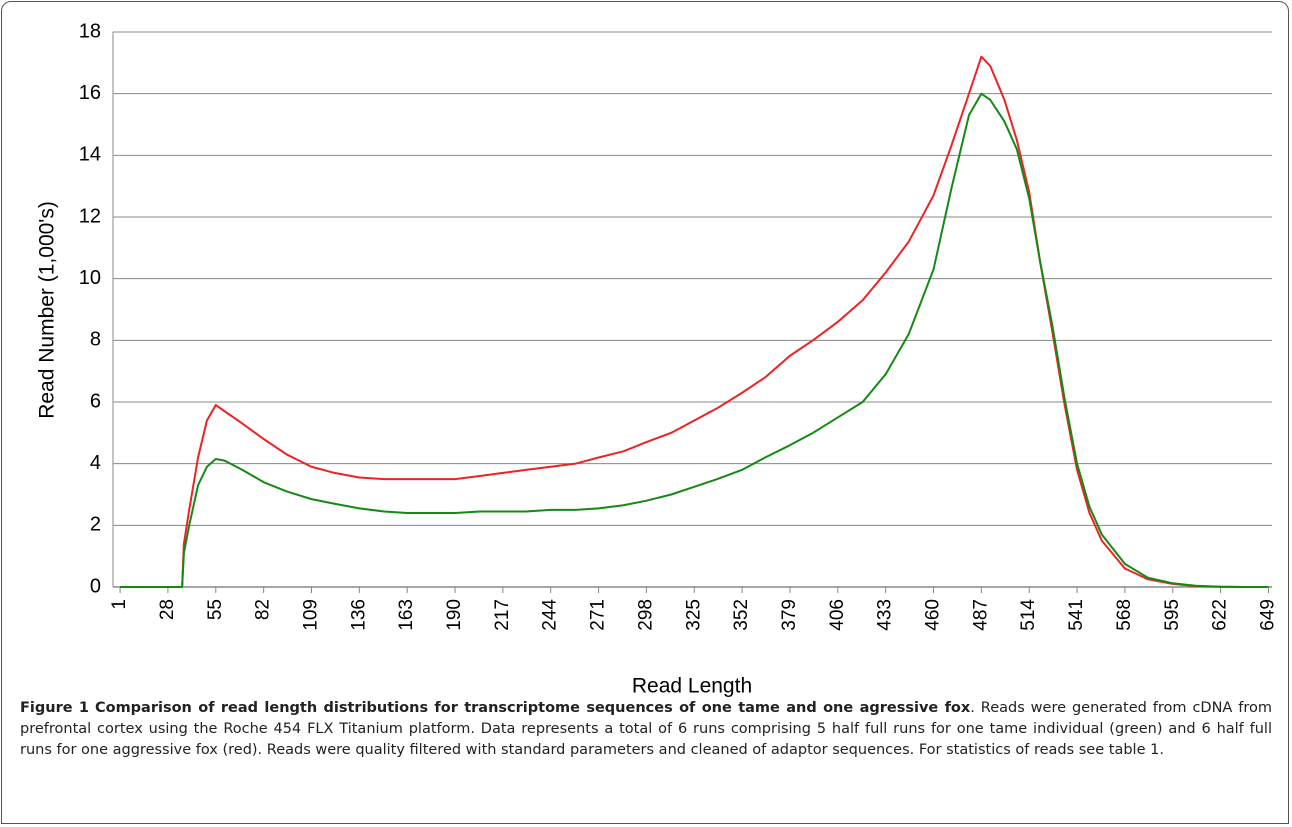 The image size is (1292, 827). What do you see at coordinates (47, 310) in the screenshot?
I see `y-axis-label: Read Number (1,000's)` at bounding box center [47, 310].